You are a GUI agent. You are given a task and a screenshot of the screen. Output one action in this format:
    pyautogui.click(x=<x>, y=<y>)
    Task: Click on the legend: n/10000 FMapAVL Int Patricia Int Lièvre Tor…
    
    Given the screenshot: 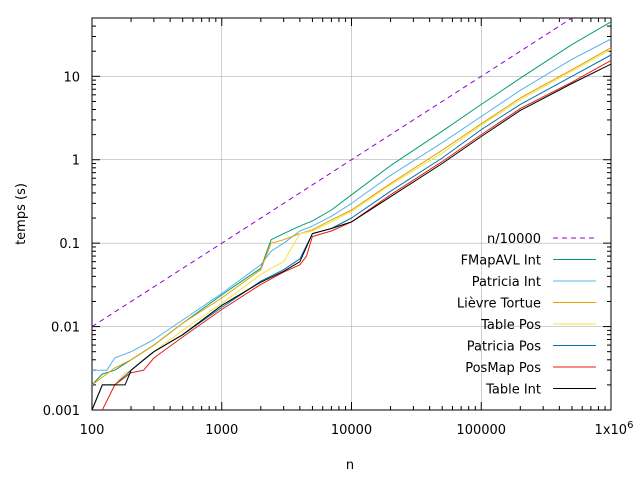 What is the action you would take?
    pyautogui.click(x=526, y=315)
    